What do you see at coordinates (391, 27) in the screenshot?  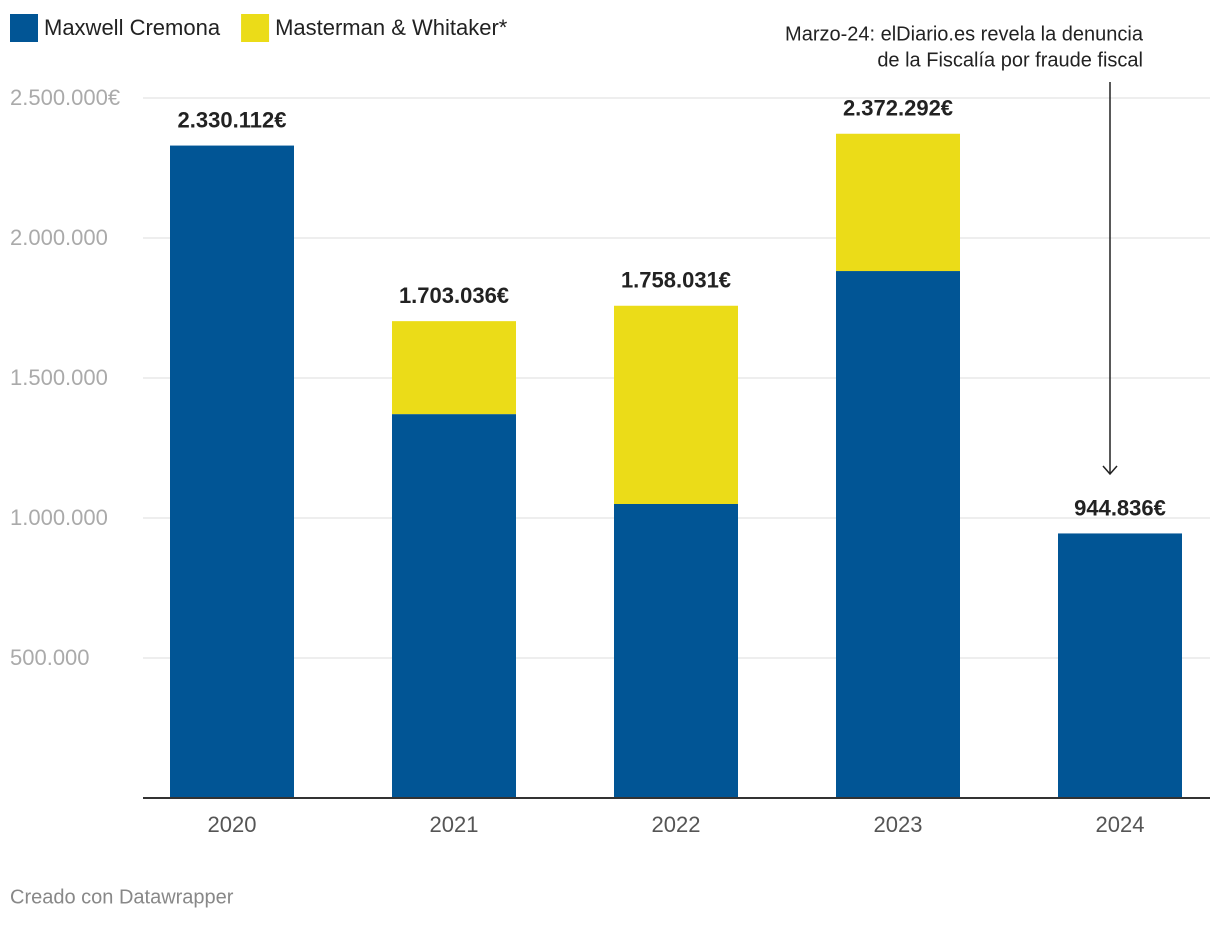 I see `legend-label: Masterman & Whitaker*` at bounding box center [391, 27].